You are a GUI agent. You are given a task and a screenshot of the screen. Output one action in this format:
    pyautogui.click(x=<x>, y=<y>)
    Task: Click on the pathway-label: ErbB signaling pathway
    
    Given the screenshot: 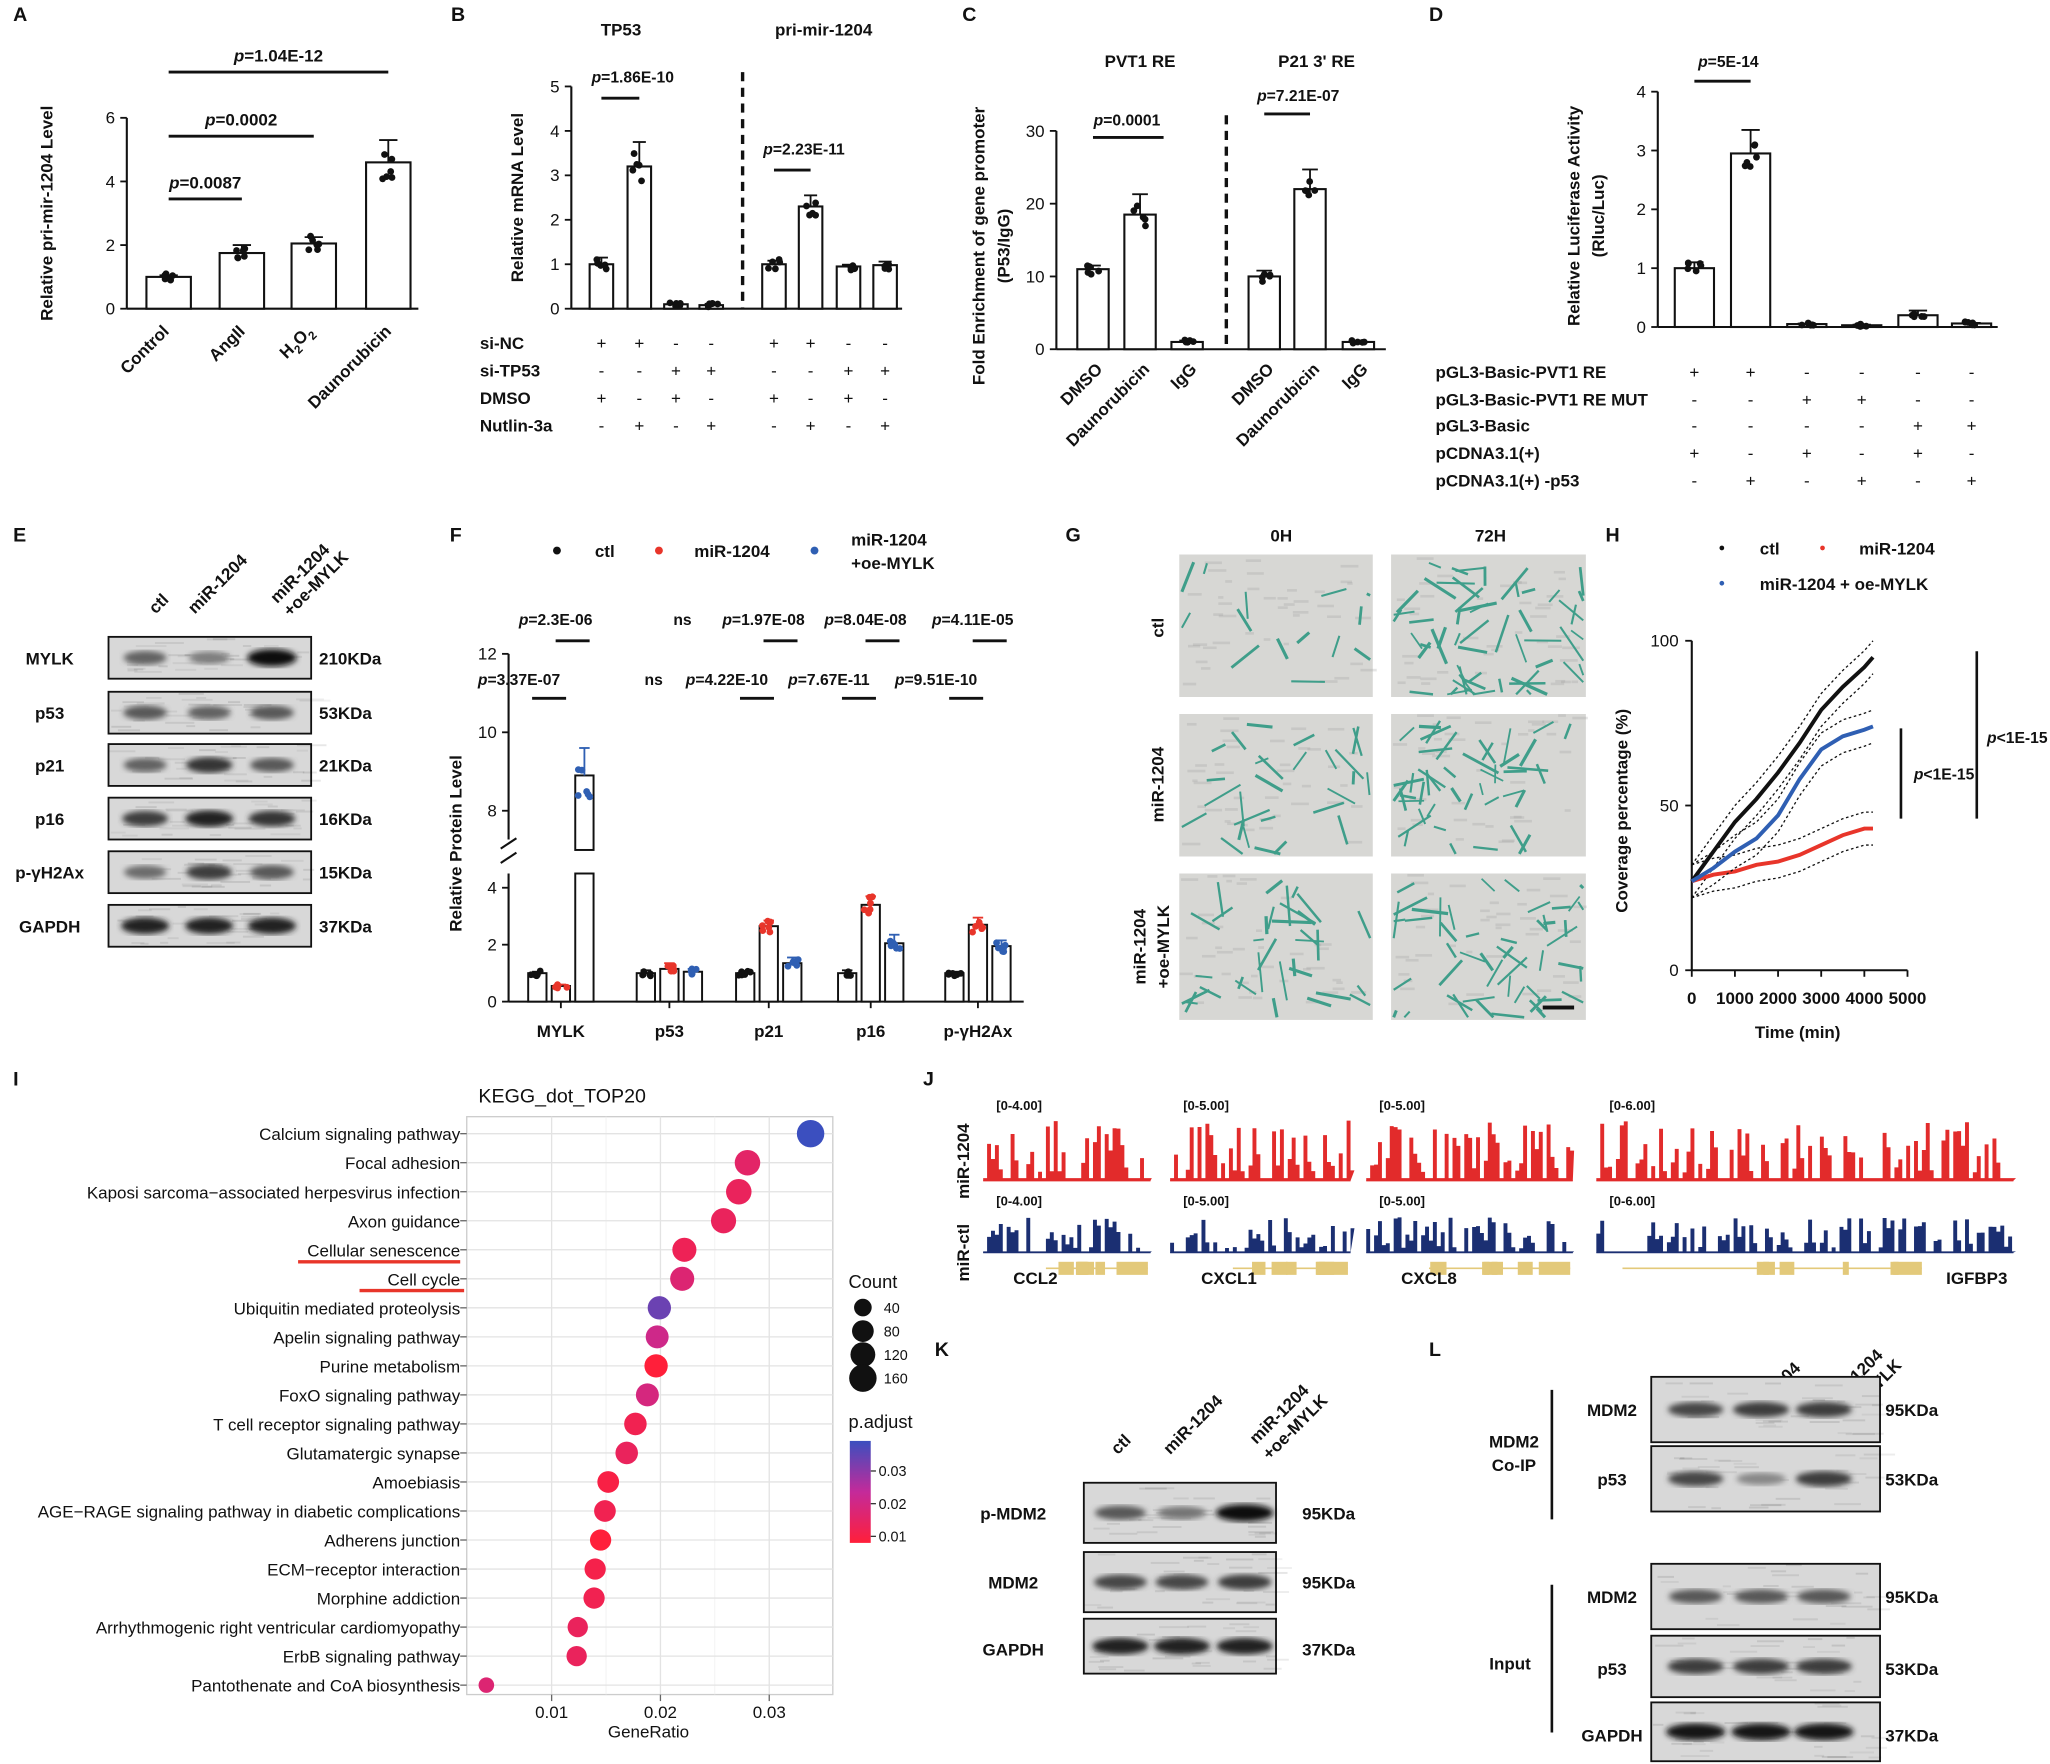 What is the action you would take?
    pyautogui.click(x=372, y=1657)
    